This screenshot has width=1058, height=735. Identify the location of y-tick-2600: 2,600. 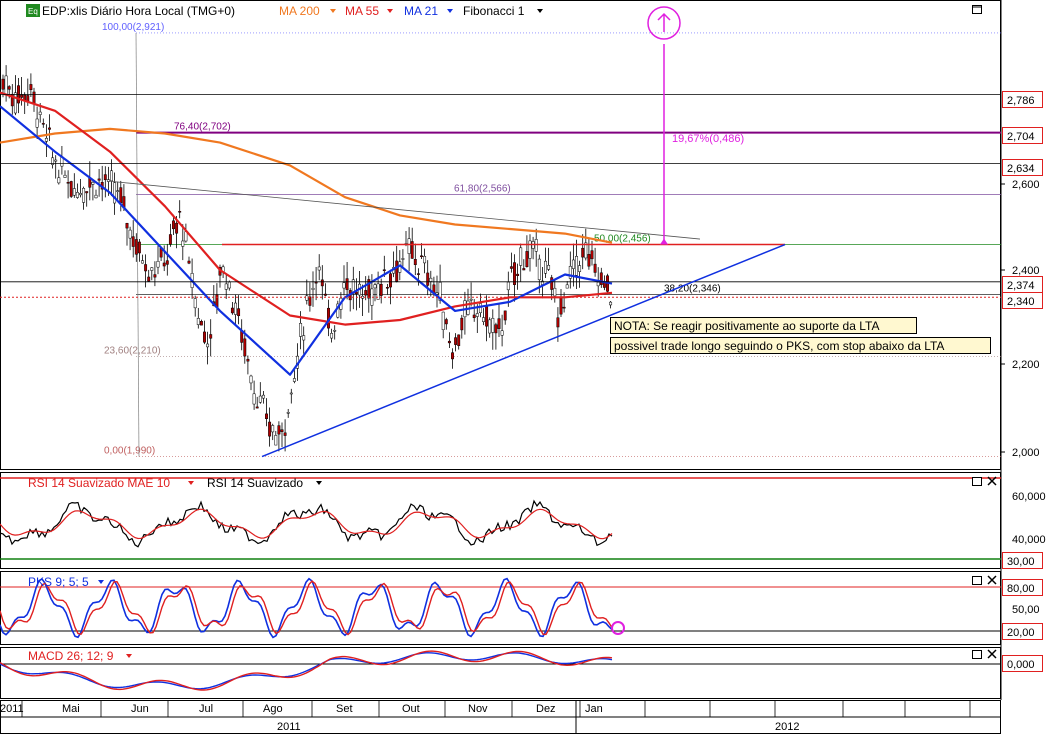
(1026, 185).